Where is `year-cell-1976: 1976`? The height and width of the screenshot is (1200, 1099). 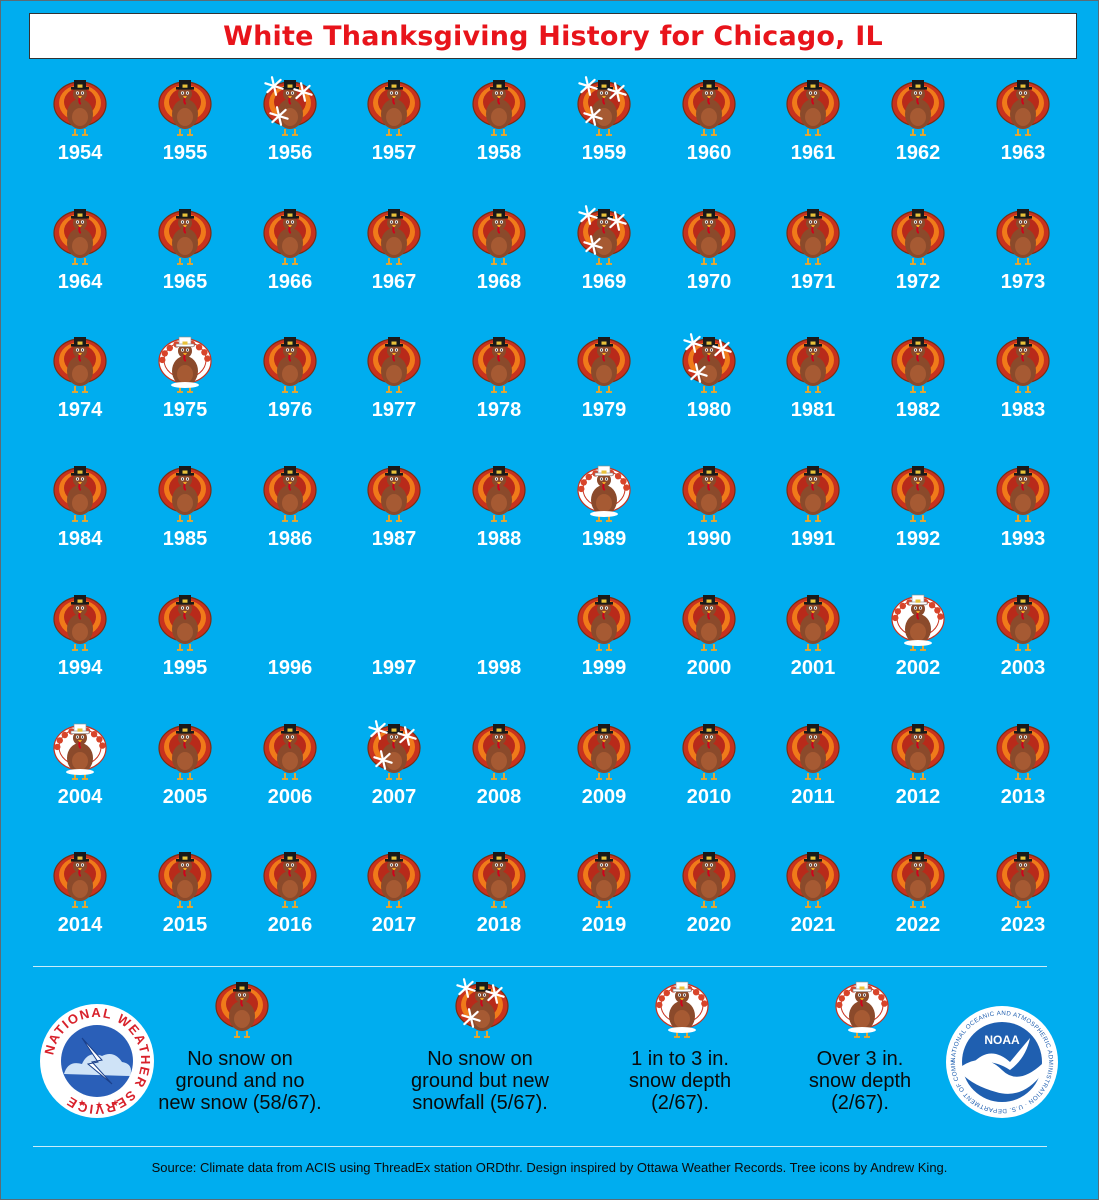 year-cell-1976: 1976 is located at coordinates (290, 388).